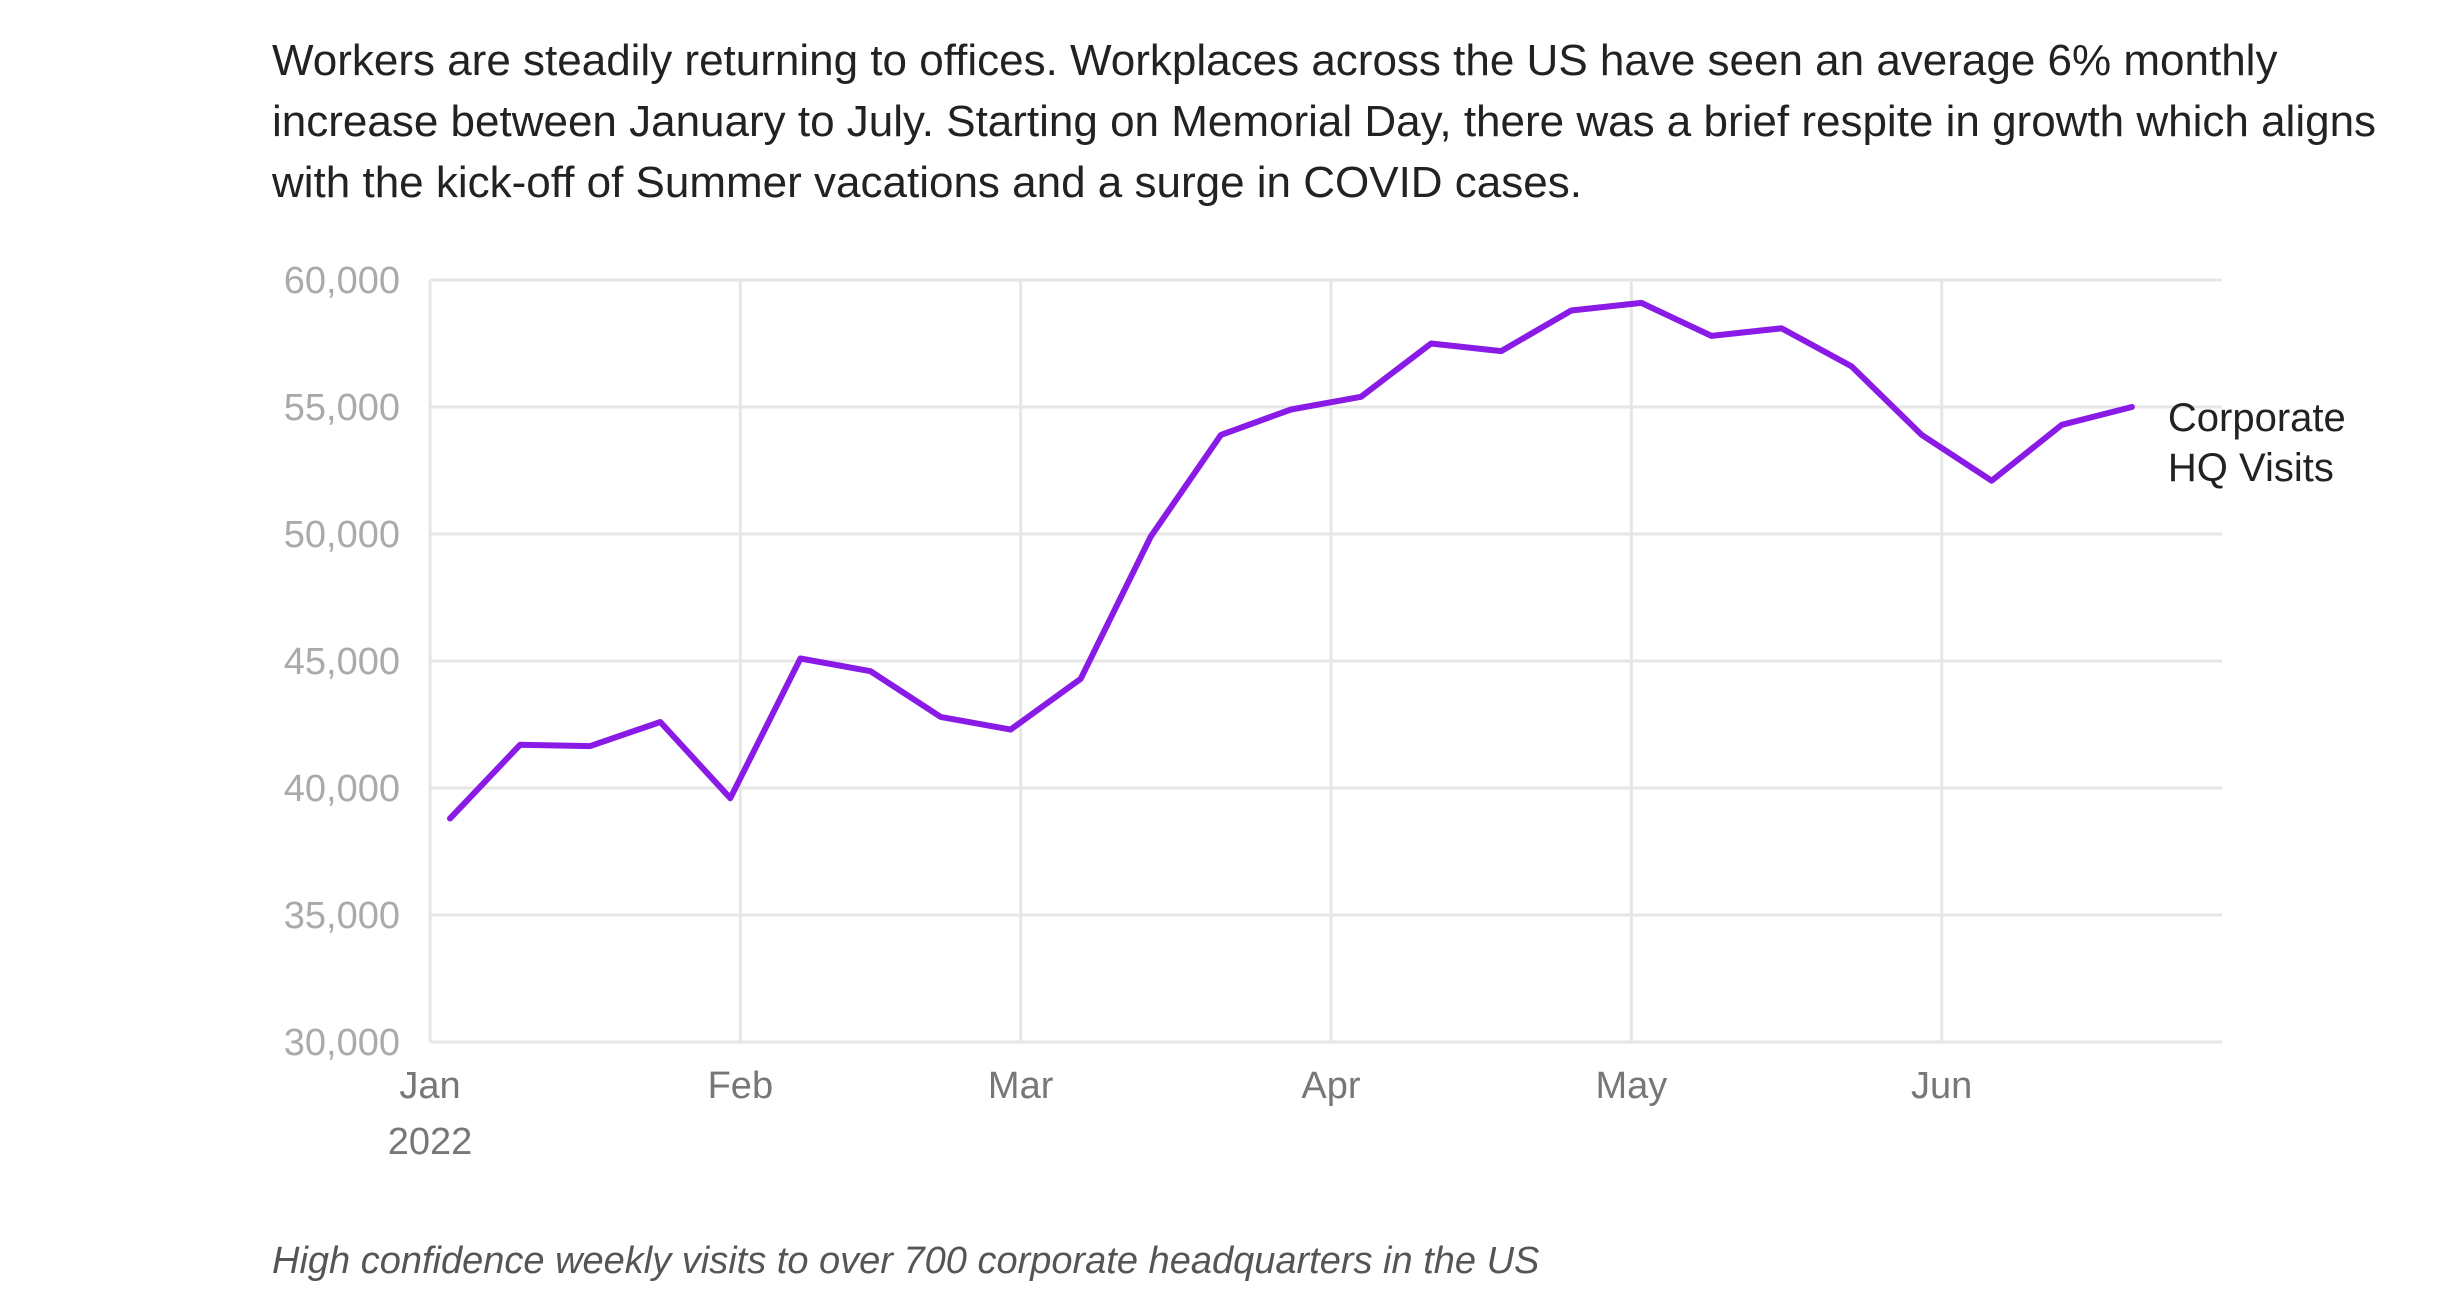 The height and width of the screenshot is (1305, 2446). I want to click on series-end-label: HQ Visits, so click(2251, 468).